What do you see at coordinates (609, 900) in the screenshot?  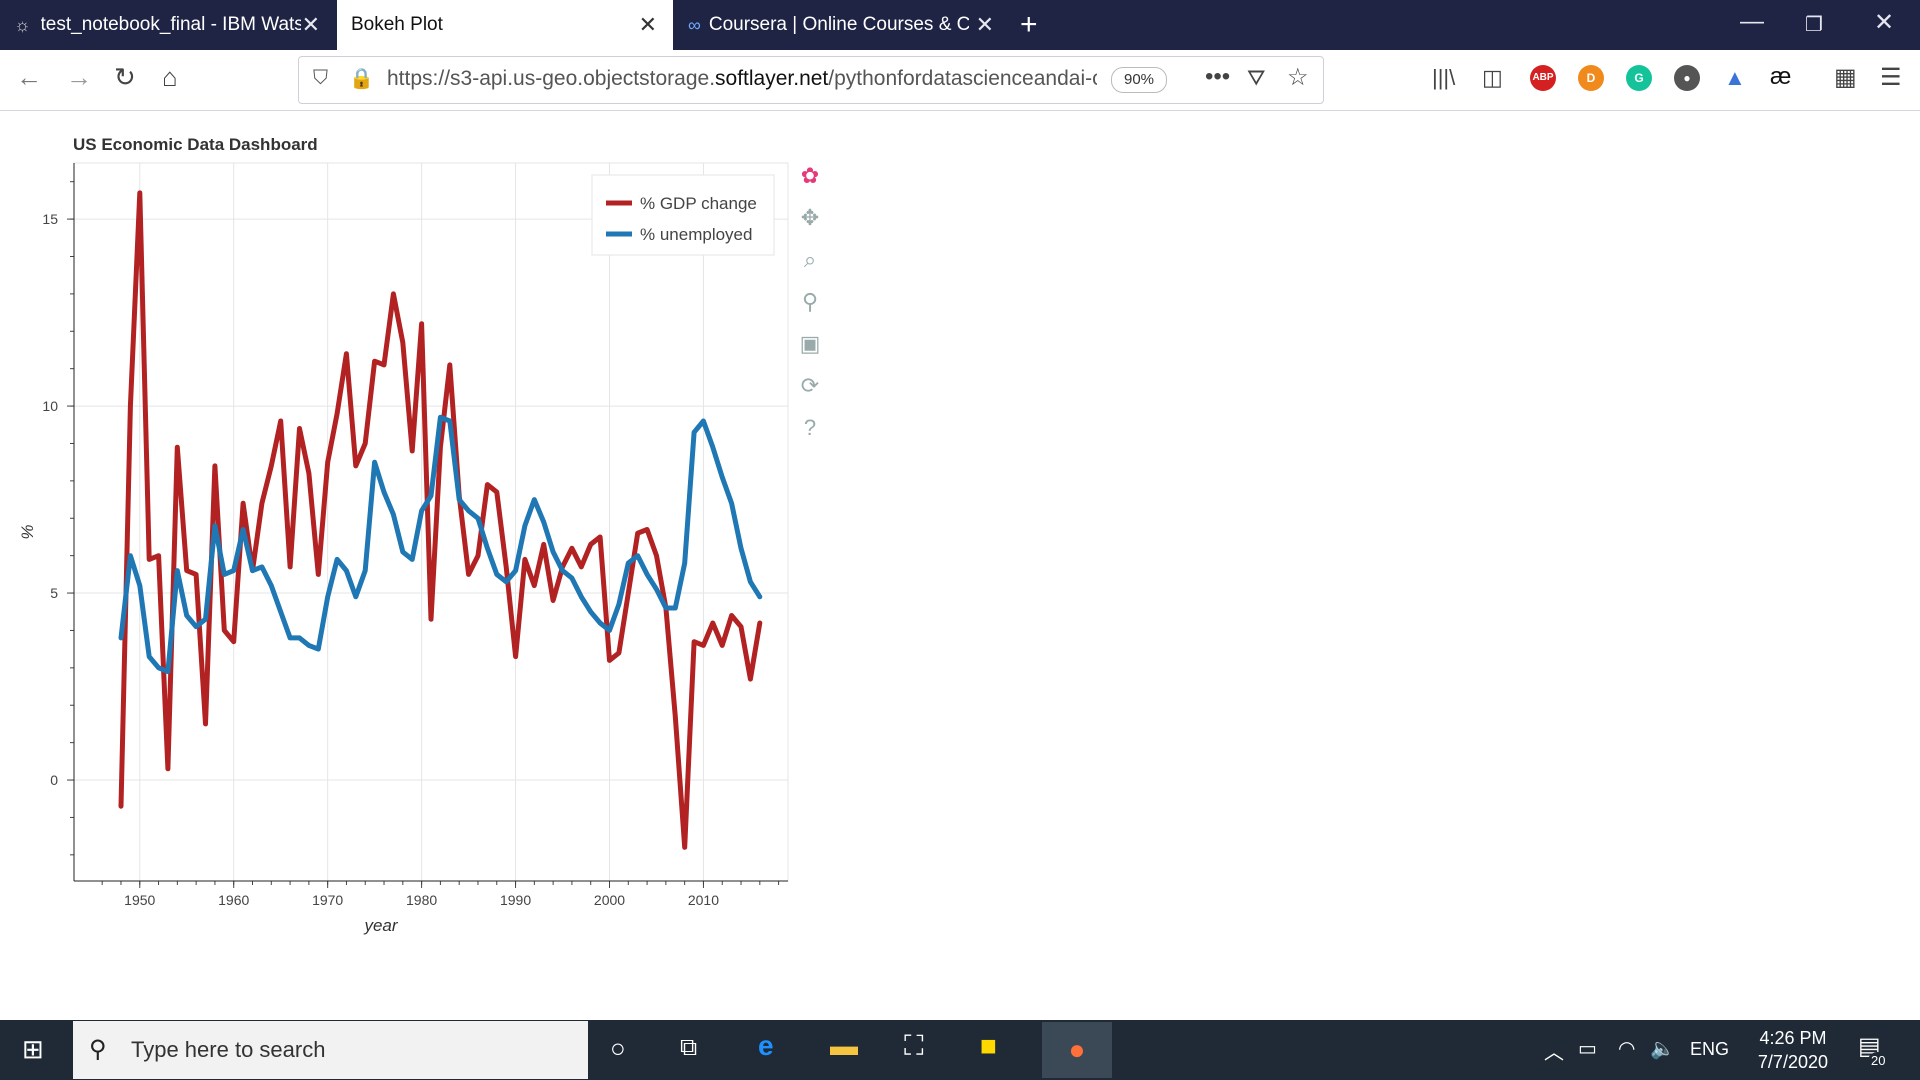 I see `x-tick-label: 2000` at bounding box center [609, 900].